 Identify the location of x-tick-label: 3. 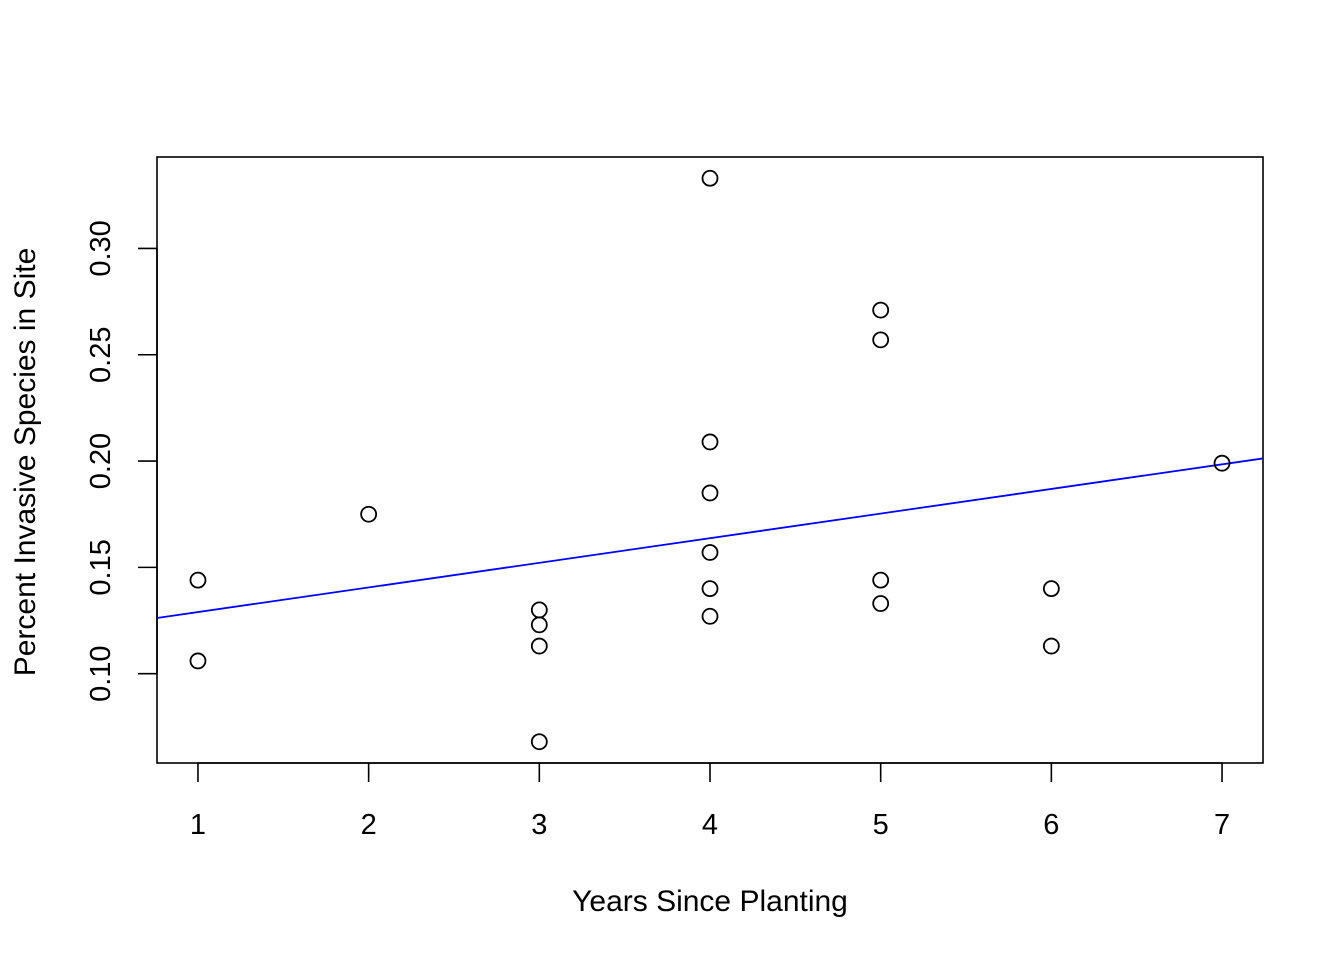
(539, 825).